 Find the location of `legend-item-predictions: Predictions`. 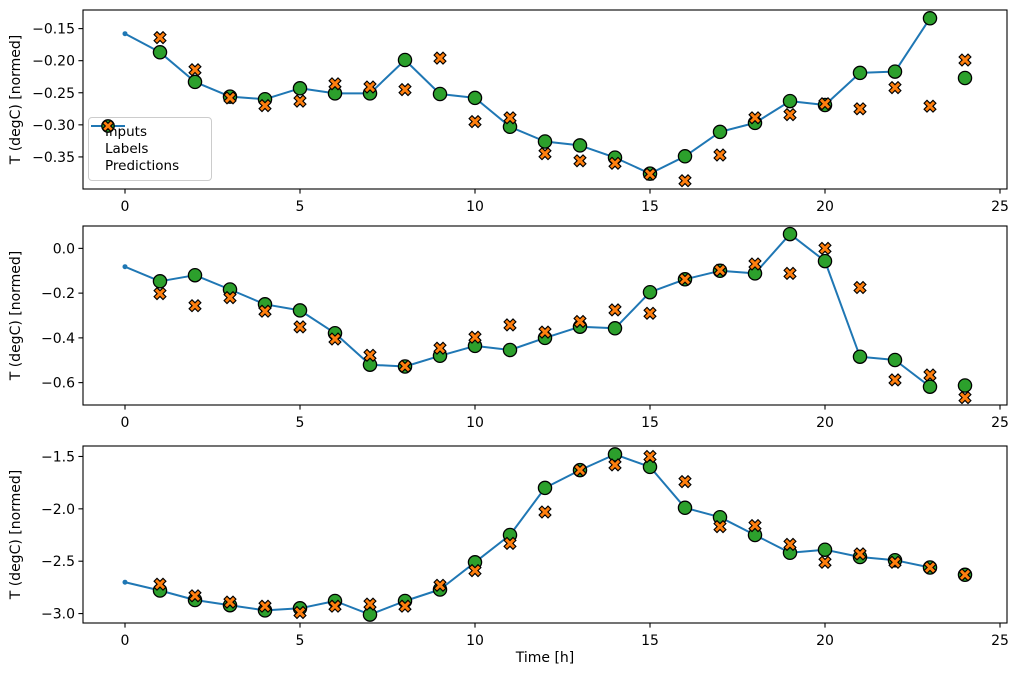

legend-item-predictions: Predictions is located at coordinates (150, 147).